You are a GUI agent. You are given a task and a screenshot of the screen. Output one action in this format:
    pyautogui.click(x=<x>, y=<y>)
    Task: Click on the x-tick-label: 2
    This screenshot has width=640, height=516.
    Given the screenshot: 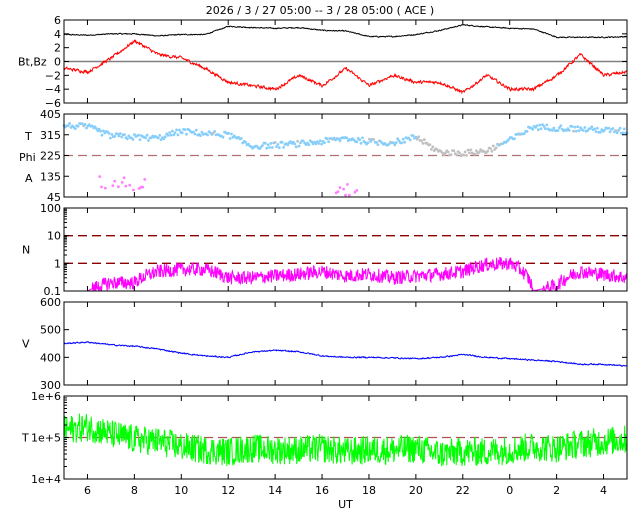 What is the action you would take?
    pyautogui.click(x=556, y=490)
    